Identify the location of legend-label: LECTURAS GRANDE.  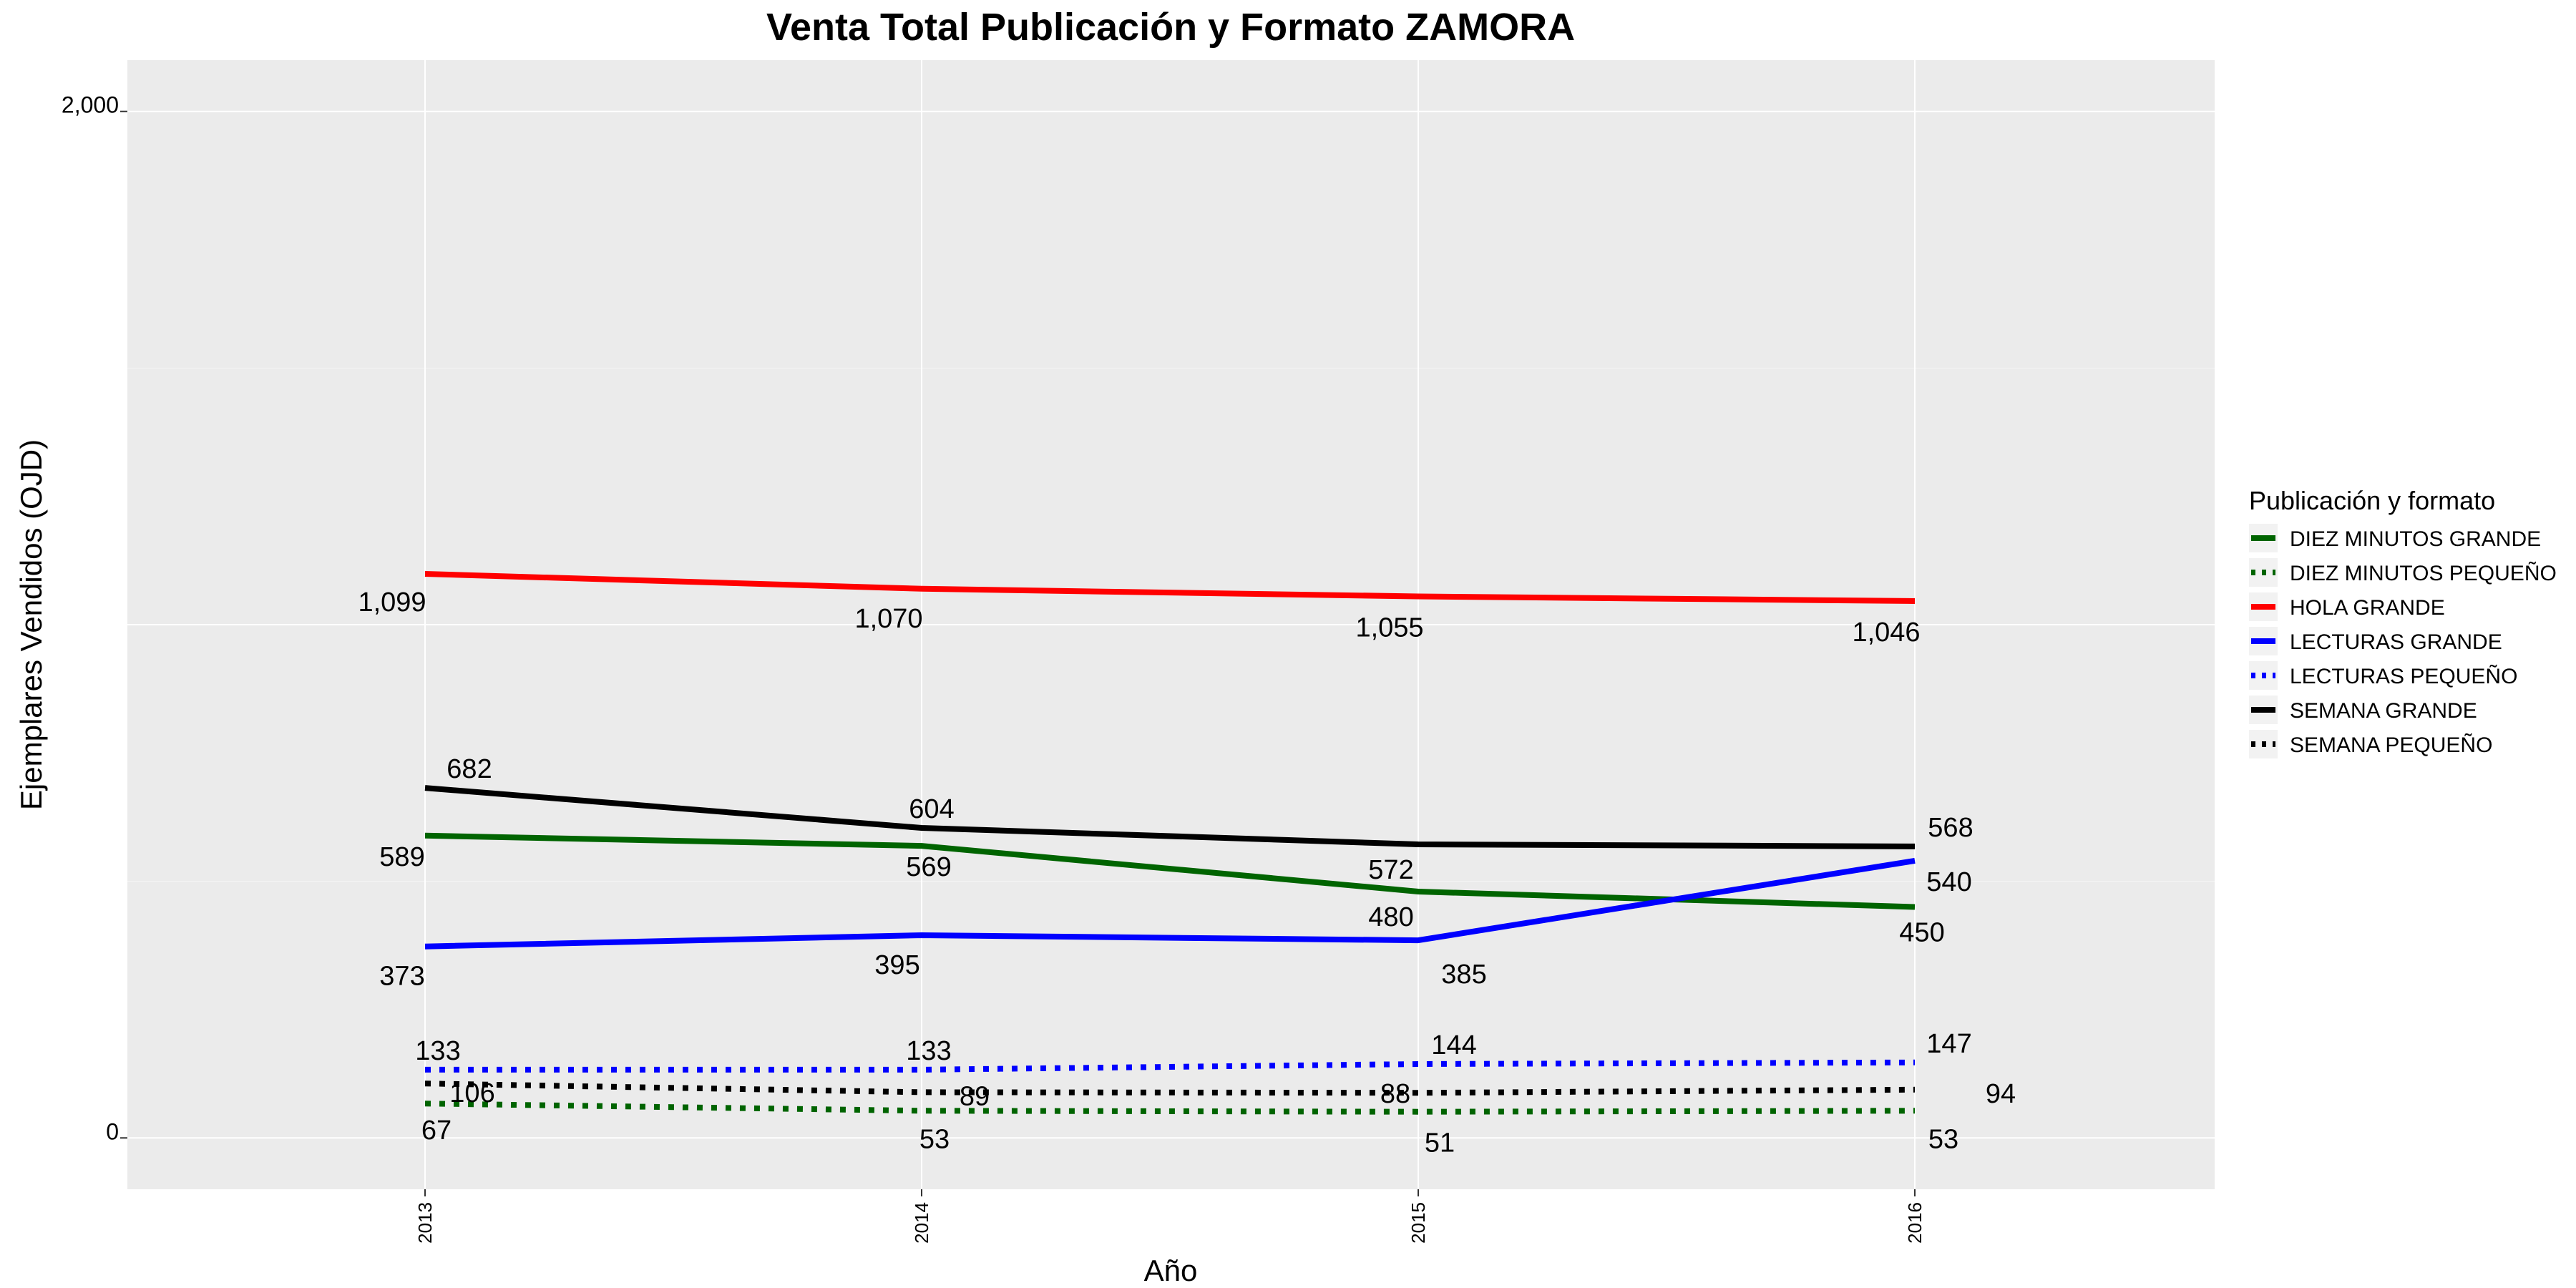
(2396, 642).